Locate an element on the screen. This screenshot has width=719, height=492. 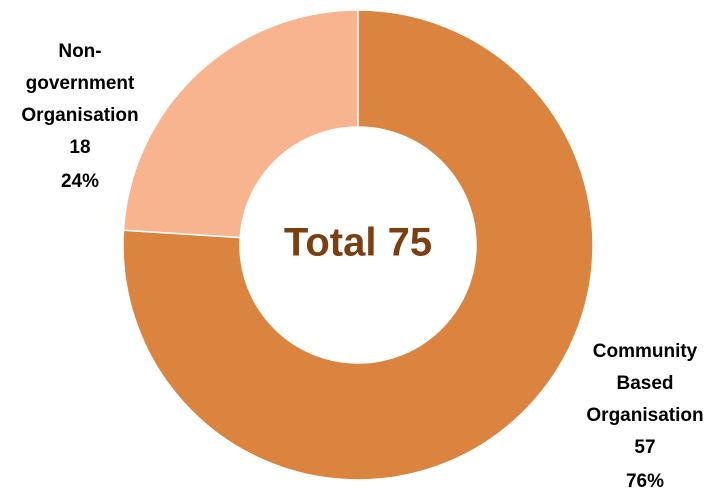
center-label: Total 75 is located at coordinates (358, 243).